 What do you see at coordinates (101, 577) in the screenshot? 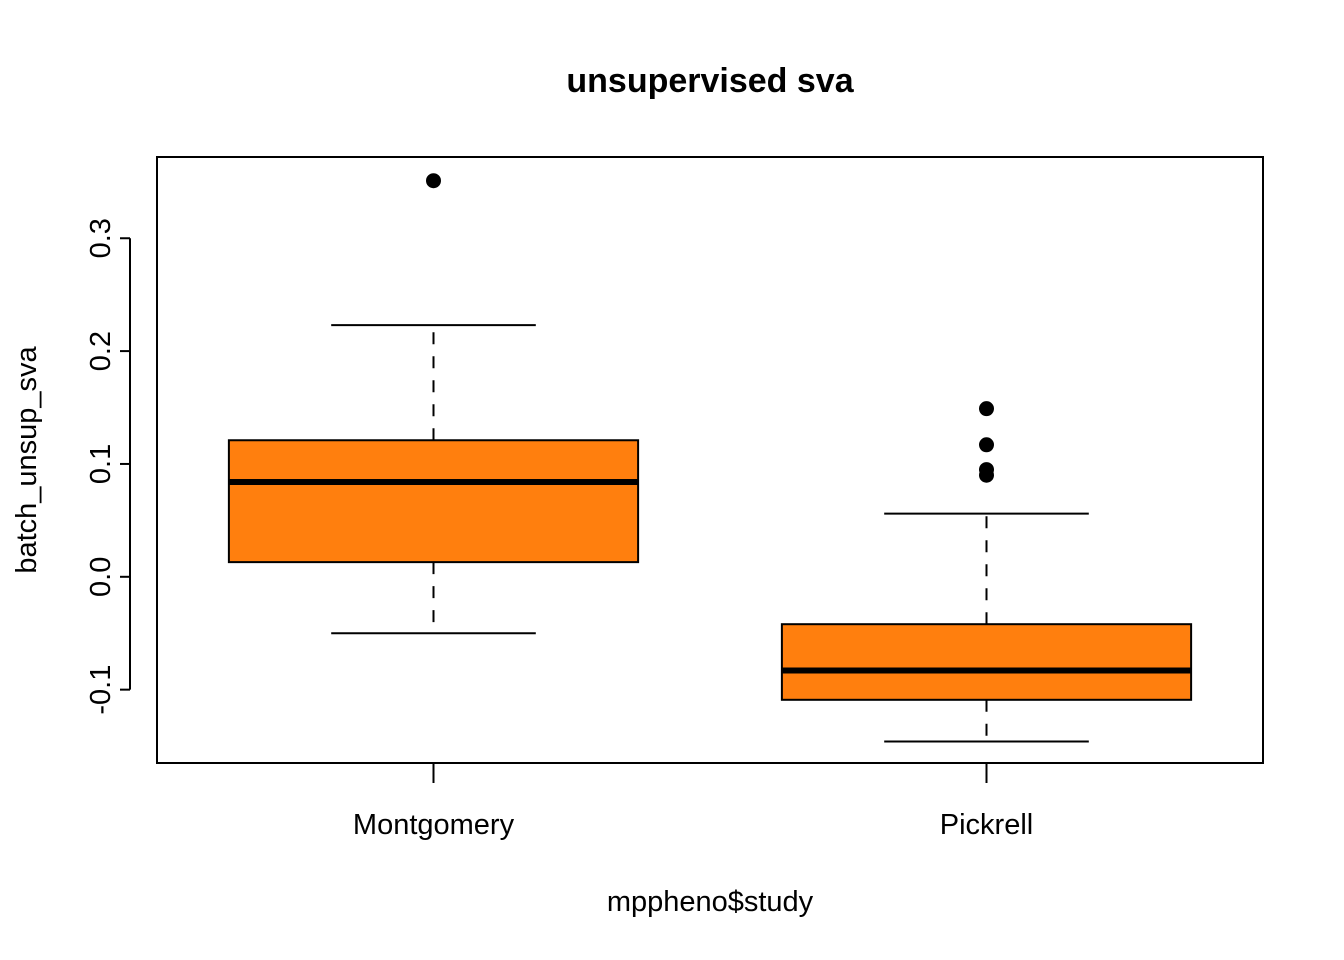
I see `y-tick-label: 0.0` at bounding box center [101, 577].